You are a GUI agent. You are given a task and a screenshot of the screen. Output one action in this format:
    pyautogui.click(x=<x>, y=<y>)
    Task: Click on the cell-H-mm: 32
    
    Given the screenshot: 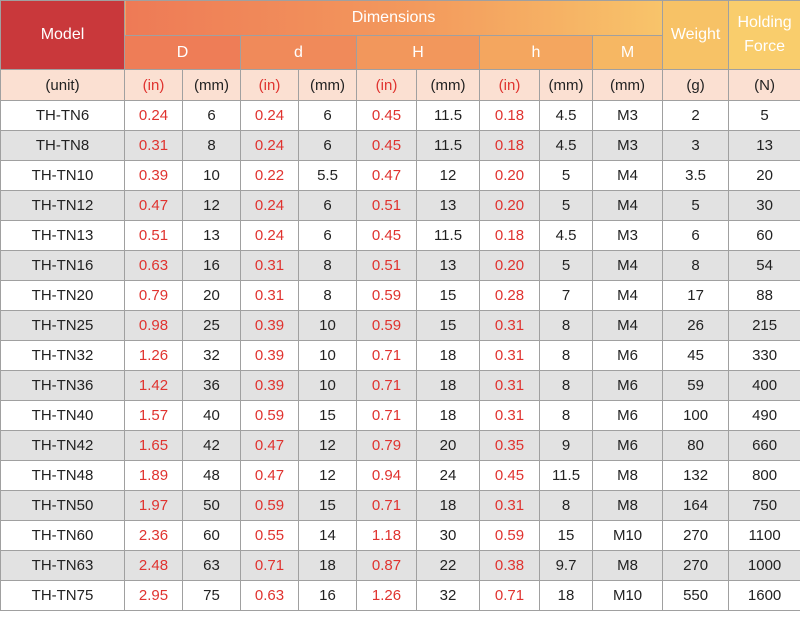 What is the action you would take?
    pyautogui.click(x=448, y=595)
    